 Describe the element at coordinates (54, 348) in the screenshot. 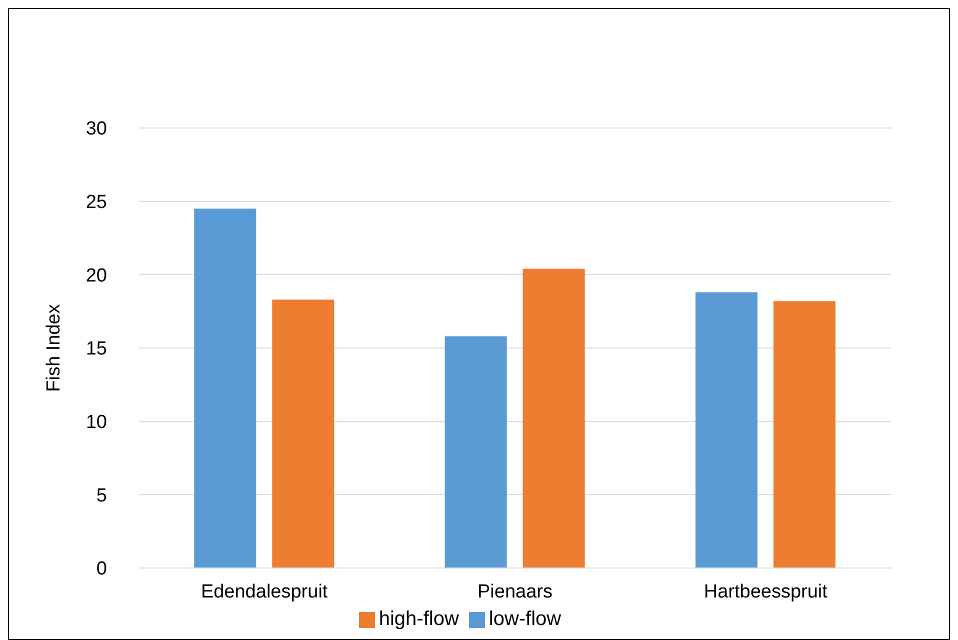

I see `y-axis-title: Fish Index` at that location.